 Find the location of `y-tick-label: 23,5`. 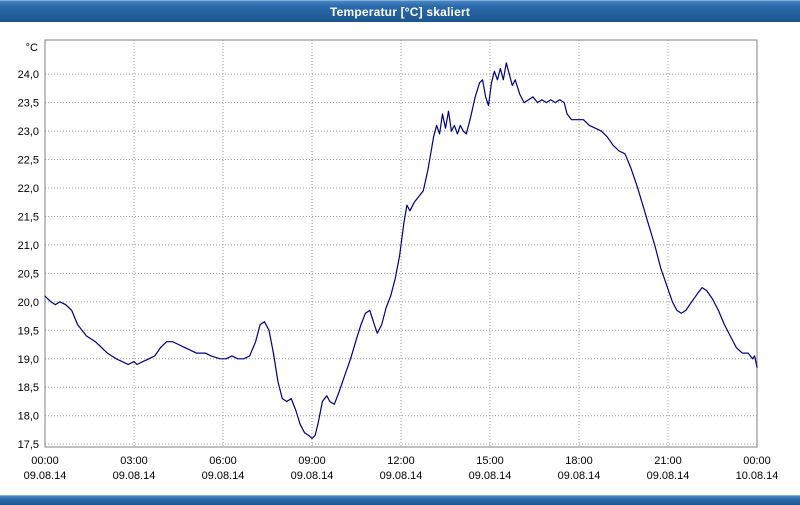

y-tick-label: 23,5 is located at coordinates (28, 104).